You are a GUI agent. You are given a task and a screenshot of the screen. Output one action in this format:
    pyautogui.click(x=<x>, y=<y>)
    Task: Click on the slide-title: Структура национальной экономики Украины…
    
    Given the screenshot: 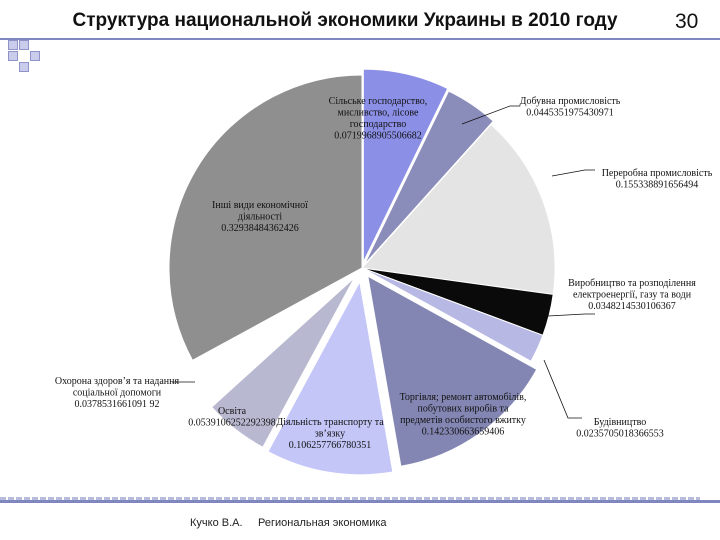 What is the action you would take?
    pyautogui.click(x=345, y=20)
    